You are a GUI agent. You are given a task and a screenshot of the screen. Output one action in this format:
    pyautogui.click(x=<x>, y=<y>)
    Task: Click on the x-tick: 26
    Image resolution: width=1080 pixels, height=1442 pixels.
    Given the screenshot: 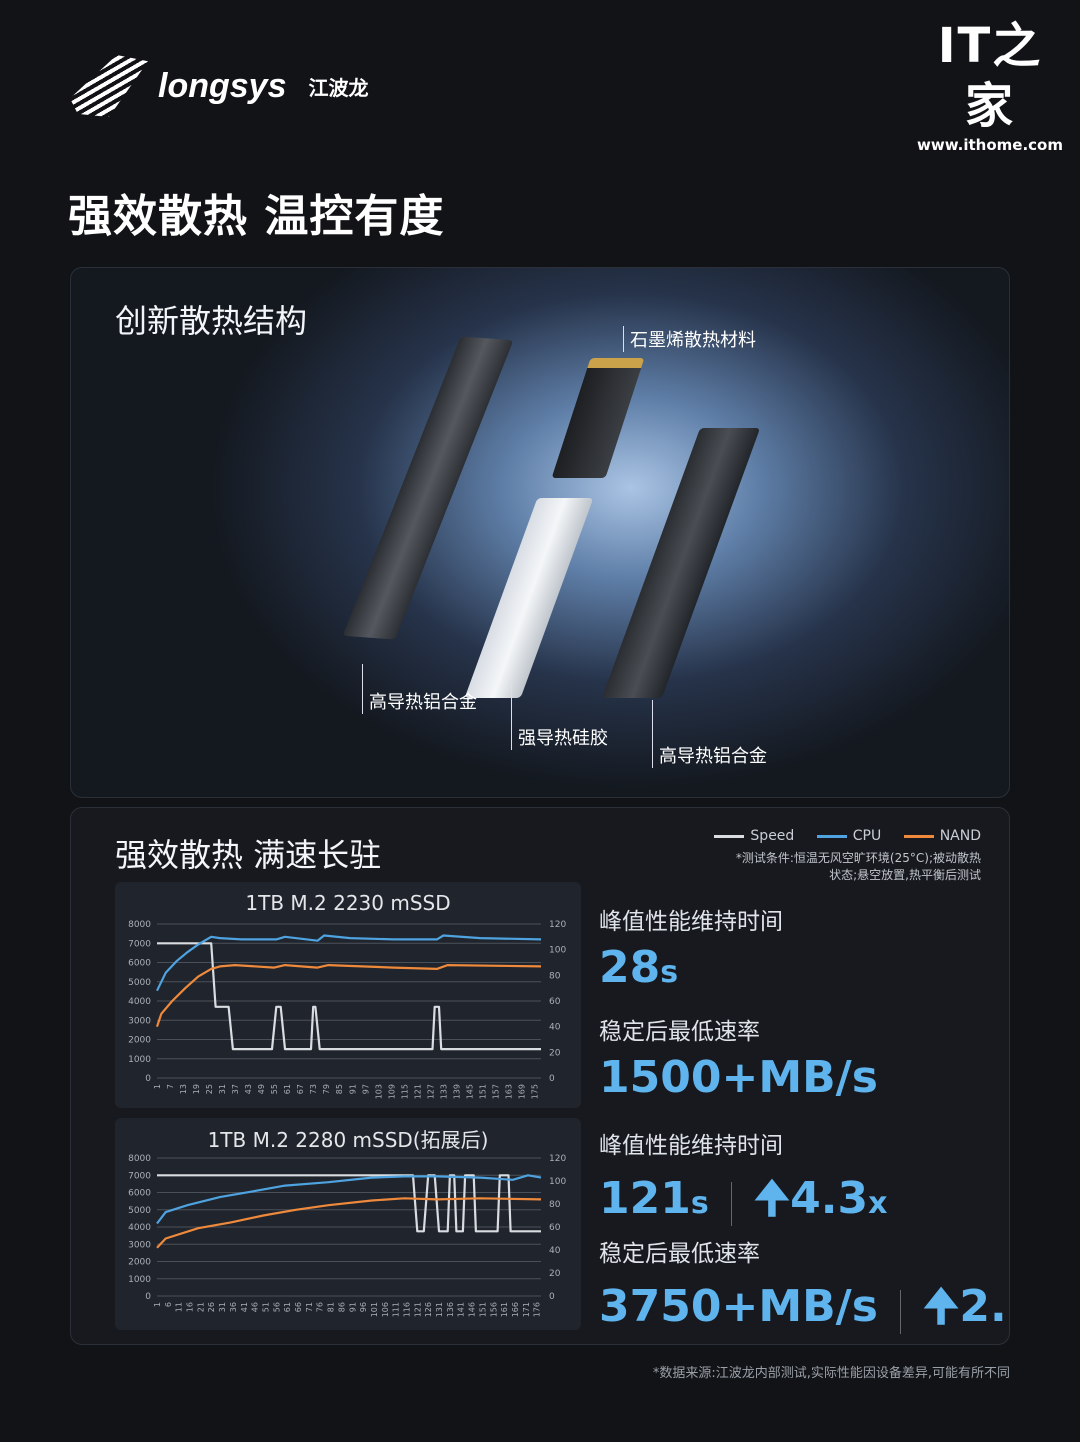 What is the action you would take?
    pyautogui.click(x=211, y=1307)
    